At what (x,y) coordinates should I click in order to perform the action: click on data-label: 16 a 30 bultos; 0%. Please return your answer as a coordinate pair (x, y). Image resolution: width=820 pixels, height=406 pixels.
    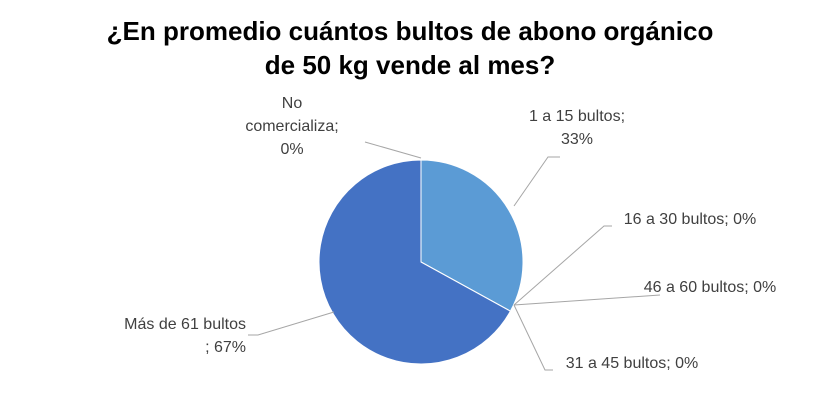
    Looking at the image, I should click on (690, 219).